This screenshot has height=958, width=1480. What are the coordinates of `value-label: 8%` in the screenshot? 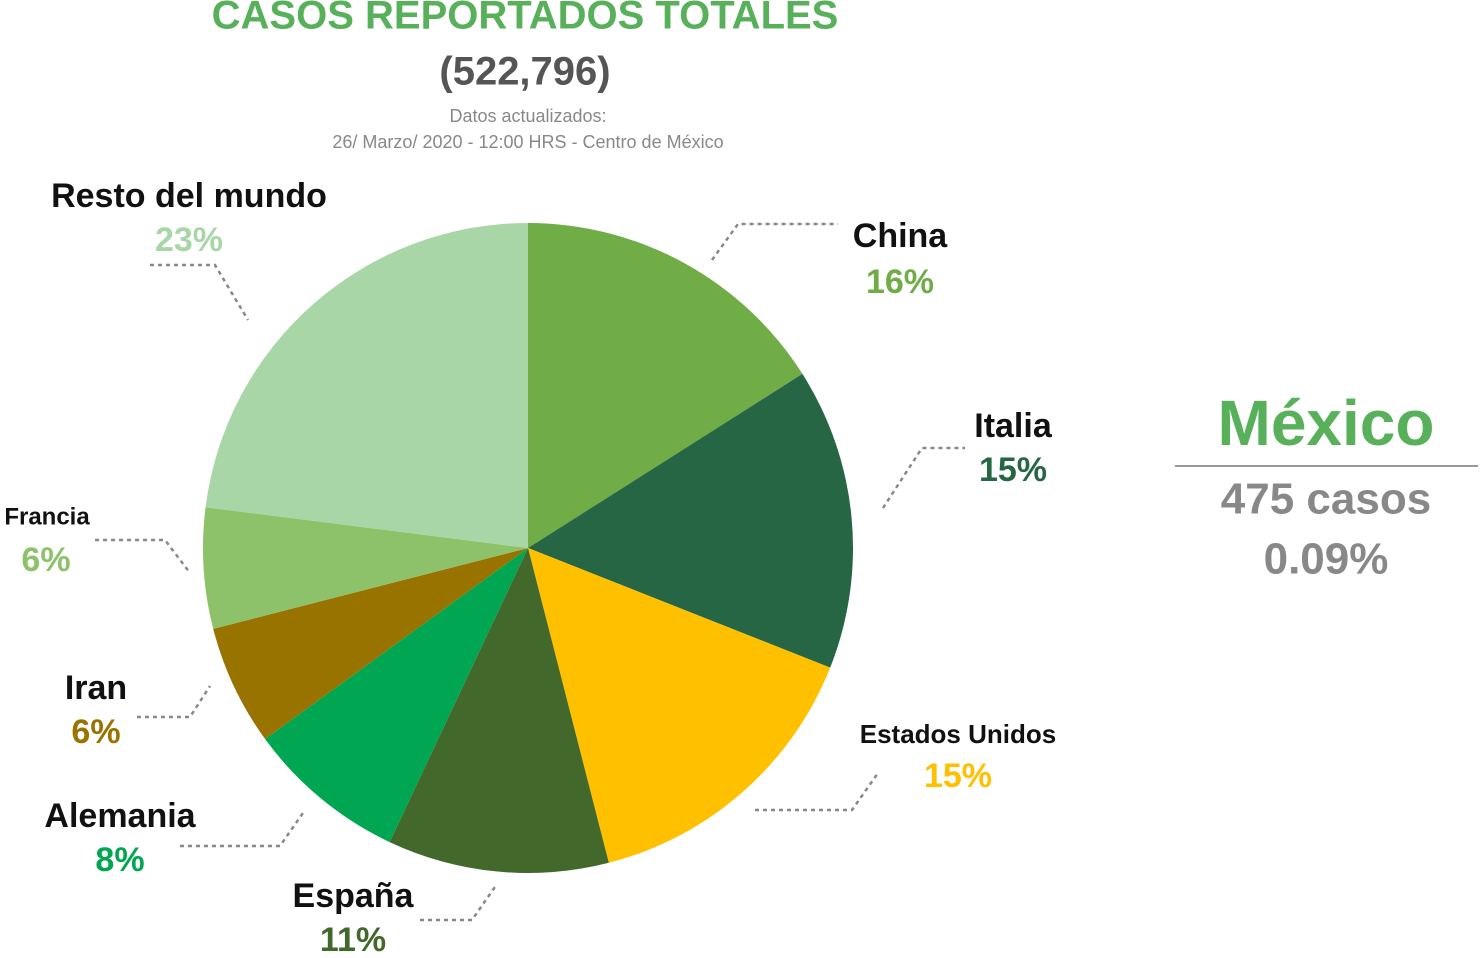 It's located at (119, 860).